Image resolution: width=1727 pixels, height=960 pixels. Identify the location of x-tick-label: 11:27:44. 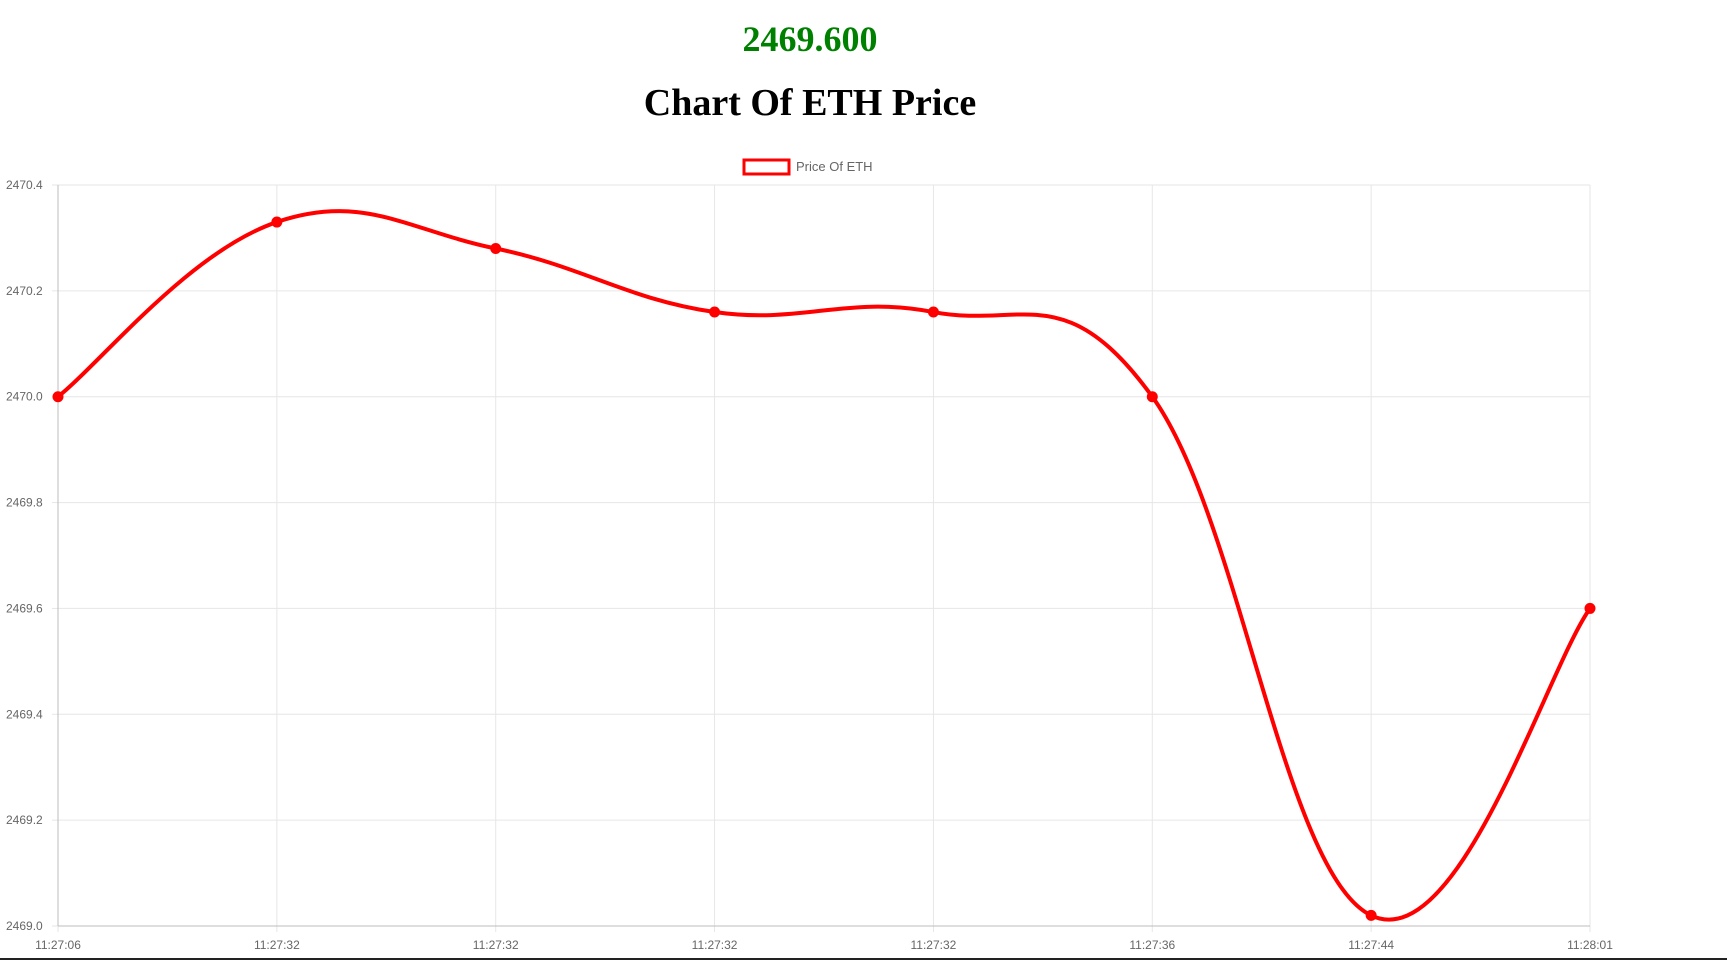
(1371, 945).